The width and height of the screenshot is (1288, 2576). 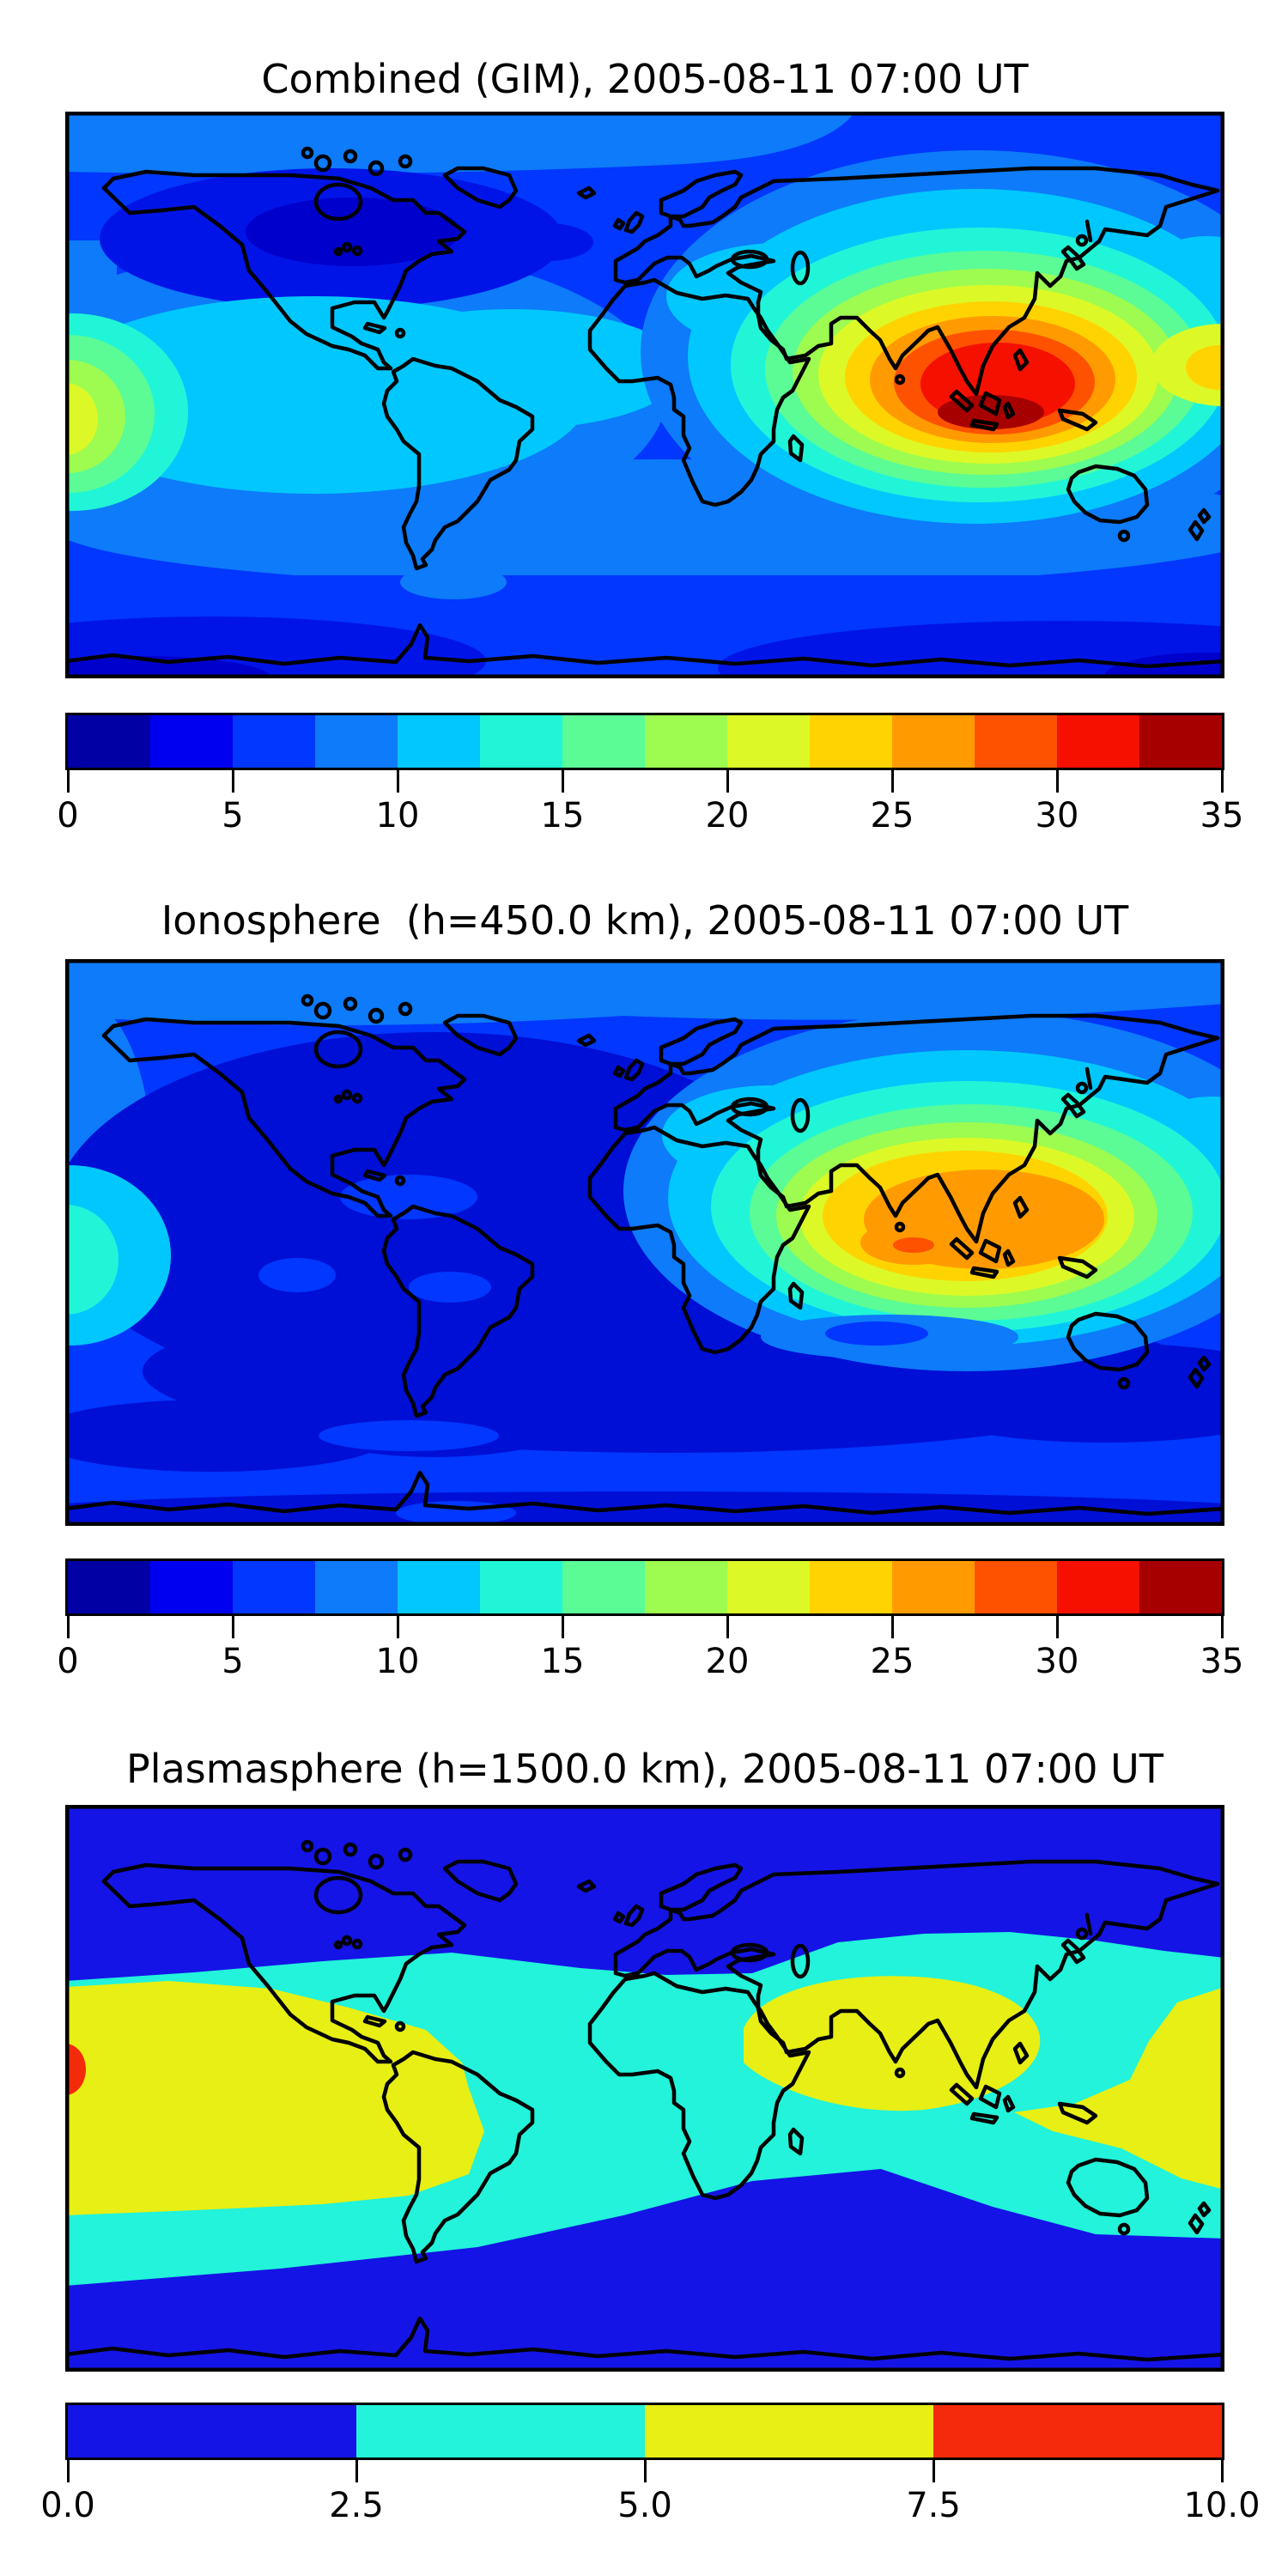 I want to click on colorbar-plasmasphere: 0.0 2.5 5.0 7.5 10.0, so click(x=651, y=2467).